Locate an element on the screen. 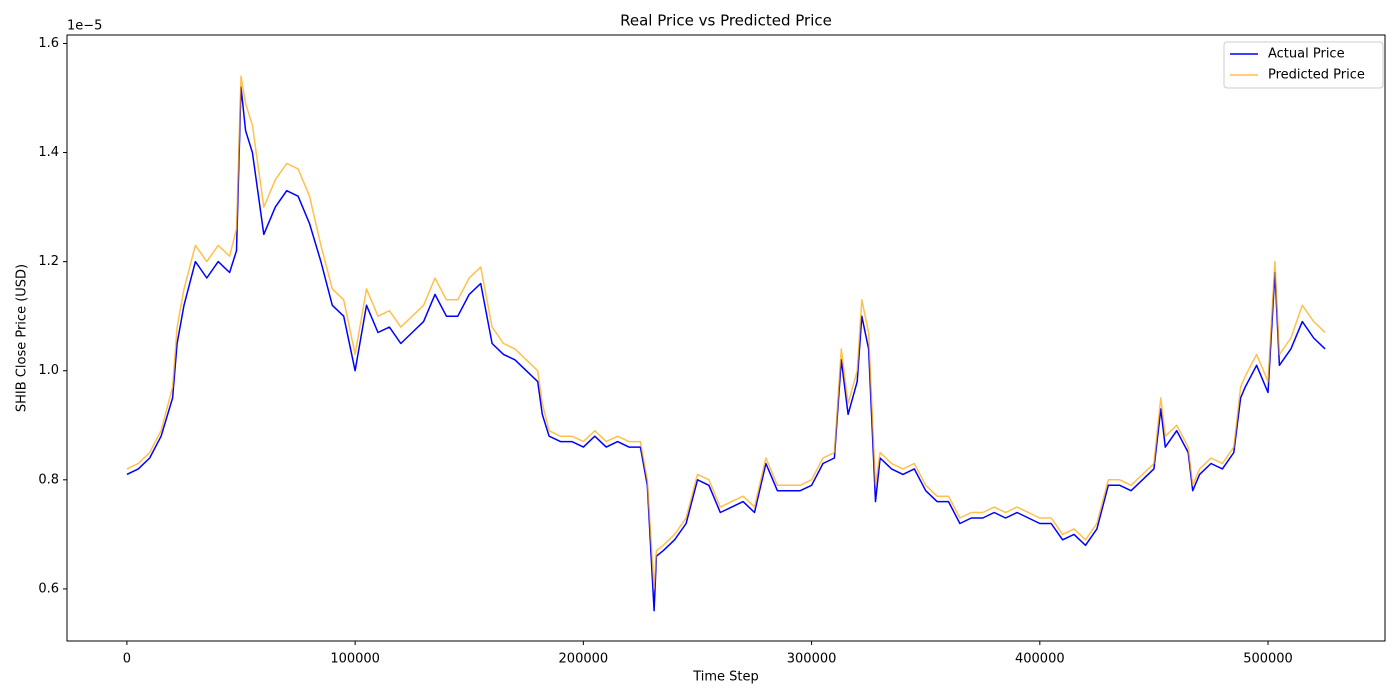 The width and height of the screenshot is (1400, 700). y-tick-label: 1.0 is located at coordinates (48, 370).